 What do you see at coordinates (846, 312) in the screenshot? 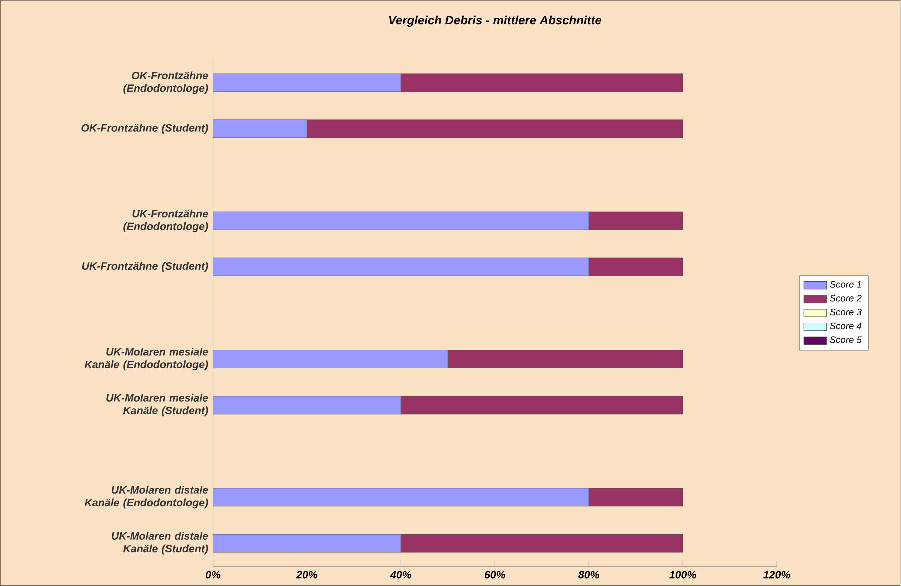
I see `legend-label: Score 3` at bounding box center [846, 312].